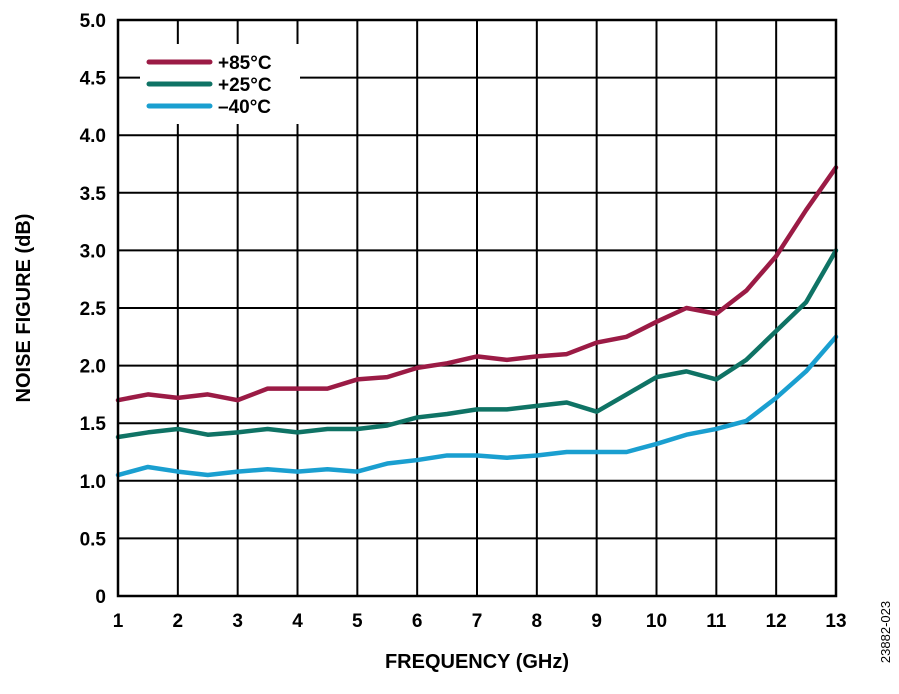 Image resolution: width=899 pixels, height=694 pixels. Describe the element at coordinates (297, 621) in the screenshot. I see `x-tick-label: 4` at that location.